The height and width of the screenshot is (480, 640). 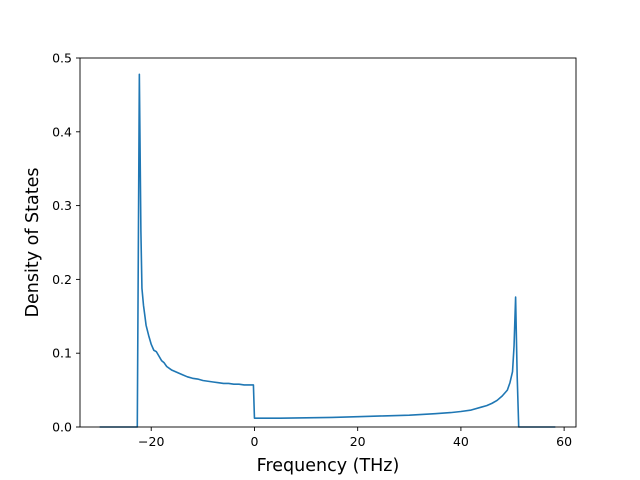 I want to click on x-tick-label: 60, so click(x=564, y=441).